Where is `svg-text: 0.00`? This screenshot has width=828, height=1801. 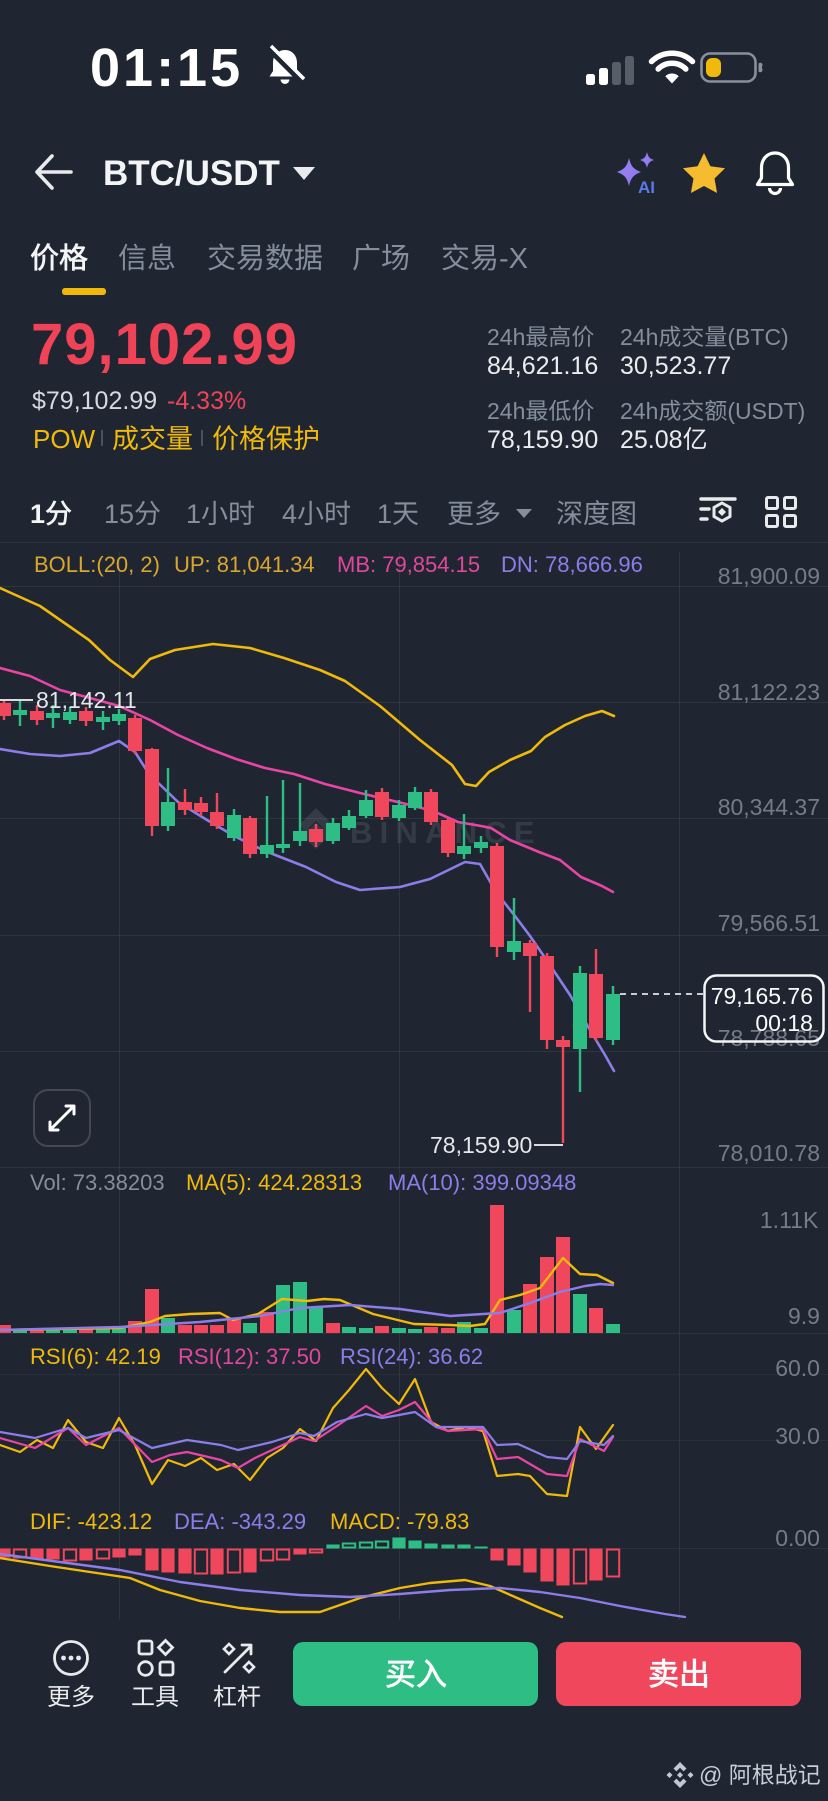 svg-text: 0.00 is located at coordinates (797, 1538).